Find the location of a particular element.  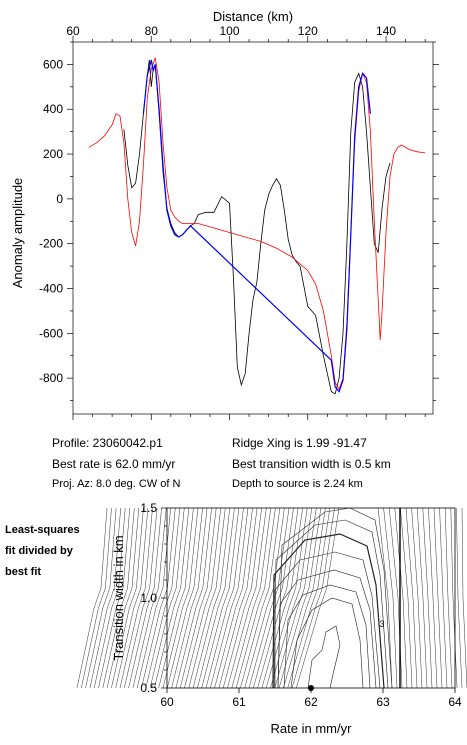

side-label-line-3: best fit is located at coordinates (23, 572).